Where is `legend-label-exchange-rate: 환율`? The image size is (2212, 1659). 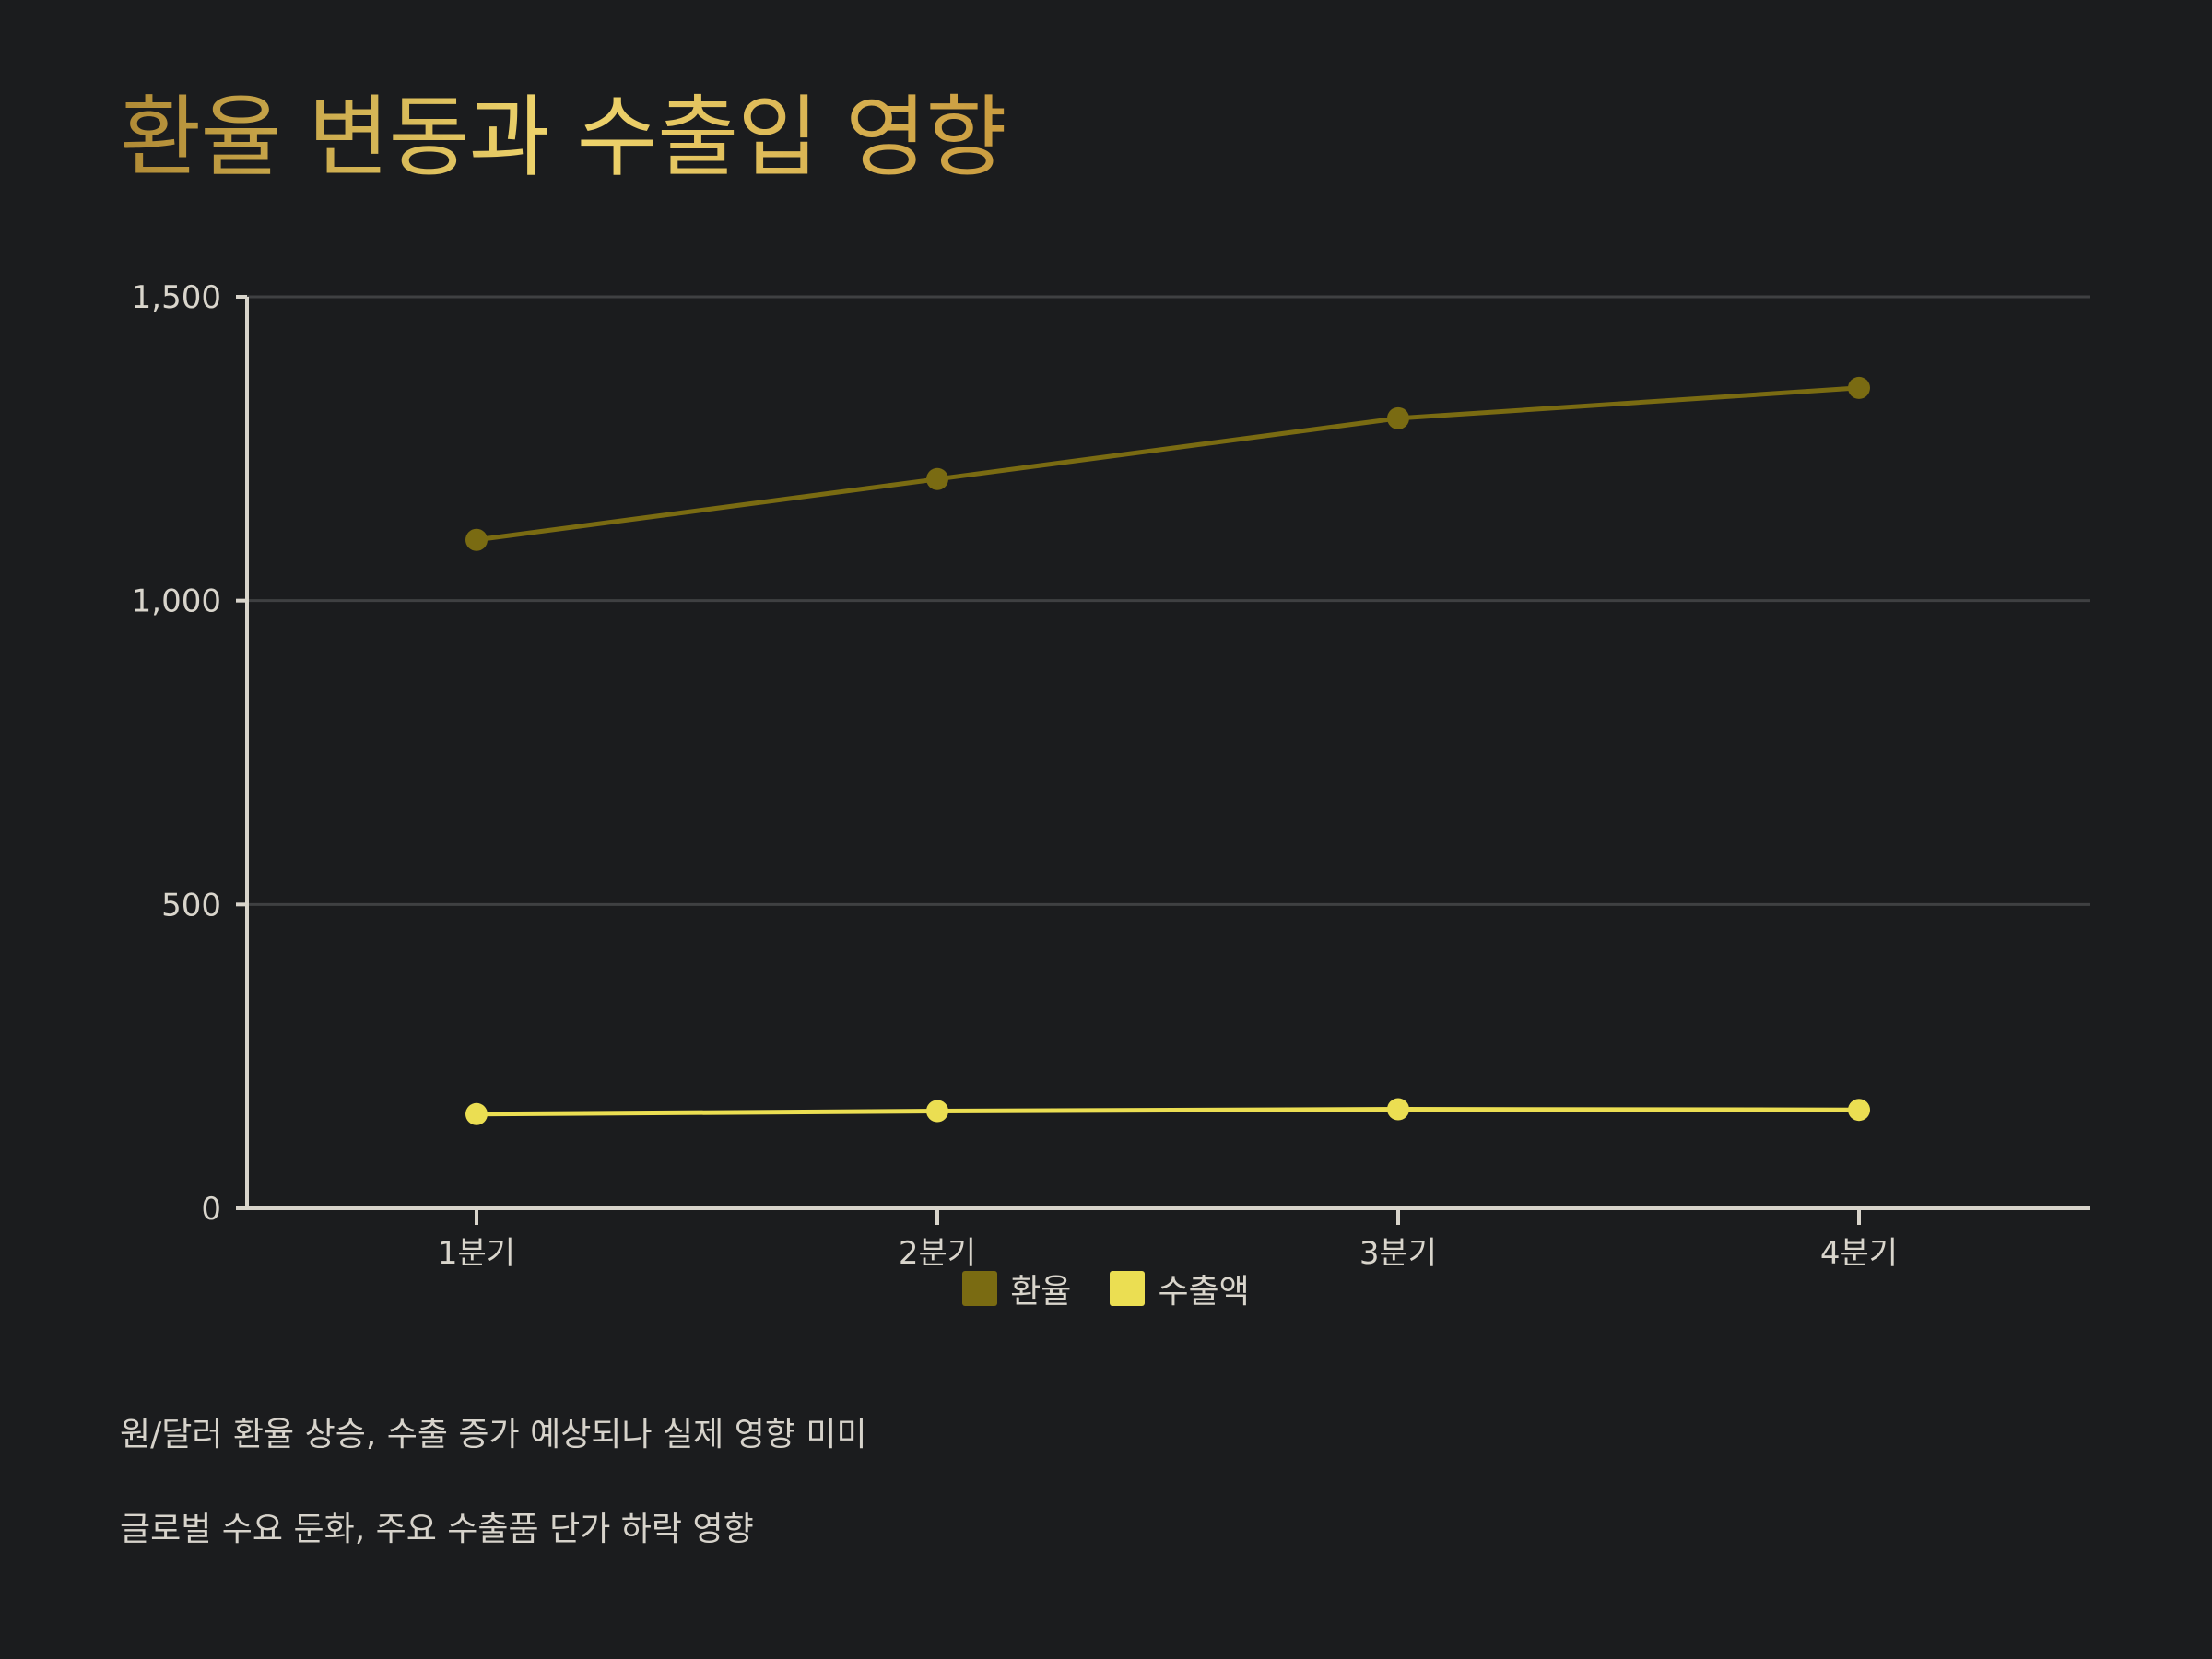
legend-label-exchange-rate: 환율 is located at coordinates (1041, 1292).